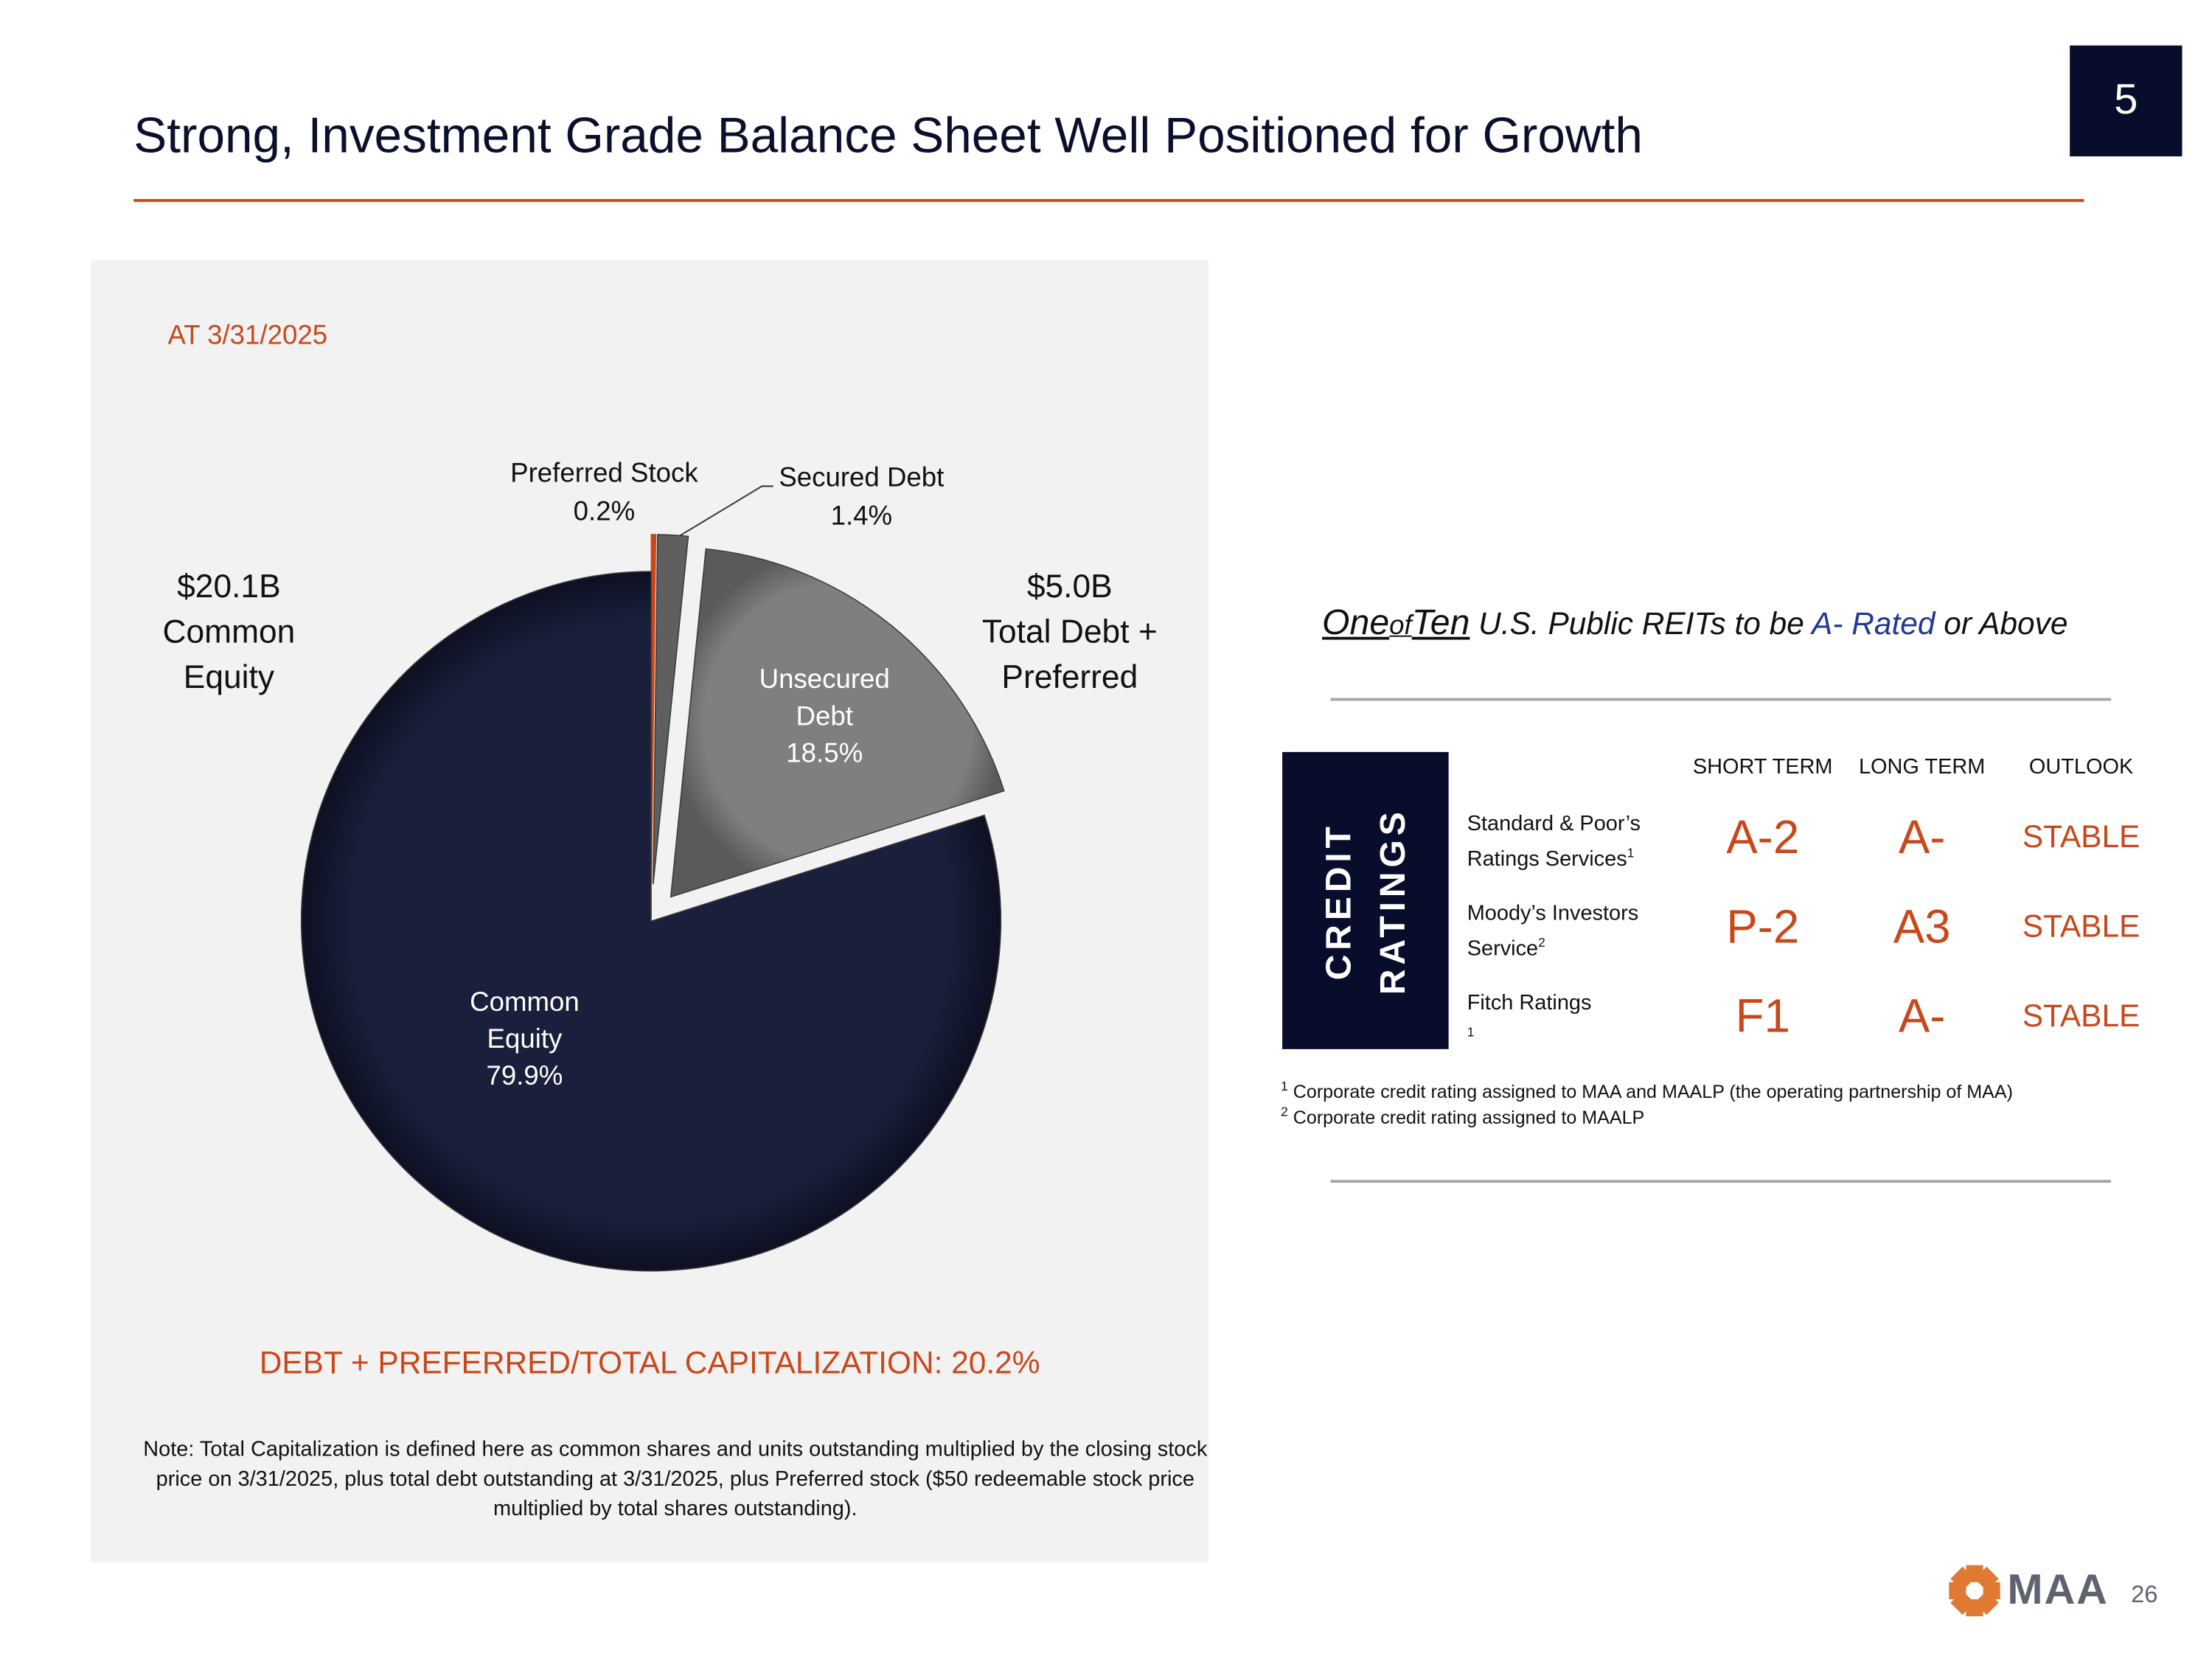 The width and height of the screenshot is (2212, 1659). I want to click on short-term-rating: A-2, so click(1763, 836).